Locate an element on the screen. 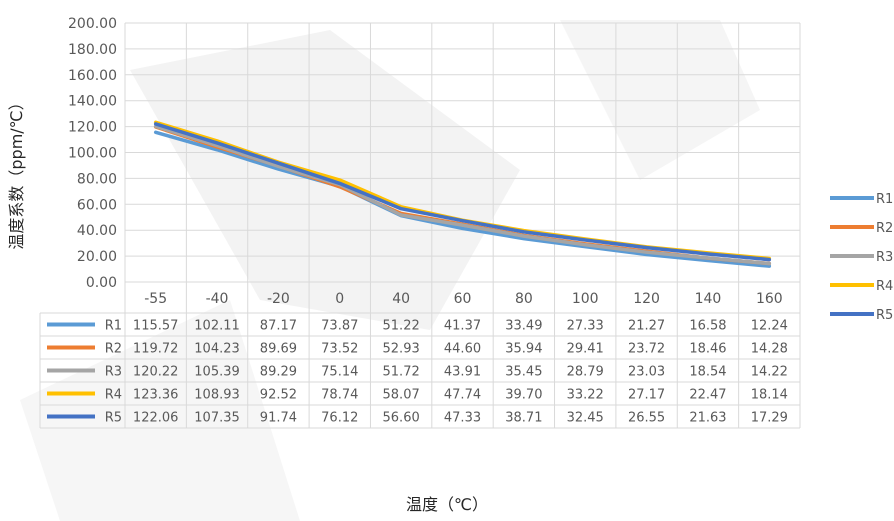  y-tick-label: 60.00 is located at coordinates (97, 205).